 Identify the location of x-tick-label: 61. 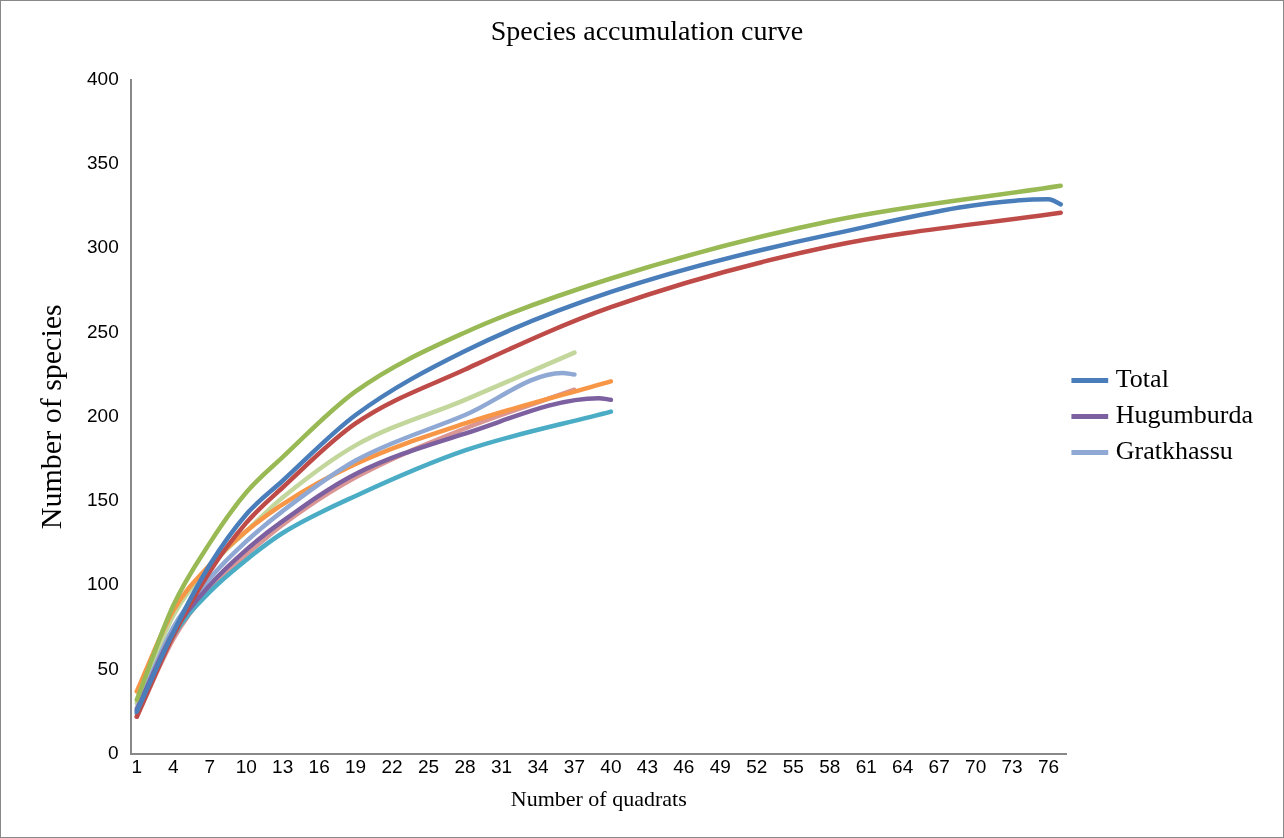
(866, 767).